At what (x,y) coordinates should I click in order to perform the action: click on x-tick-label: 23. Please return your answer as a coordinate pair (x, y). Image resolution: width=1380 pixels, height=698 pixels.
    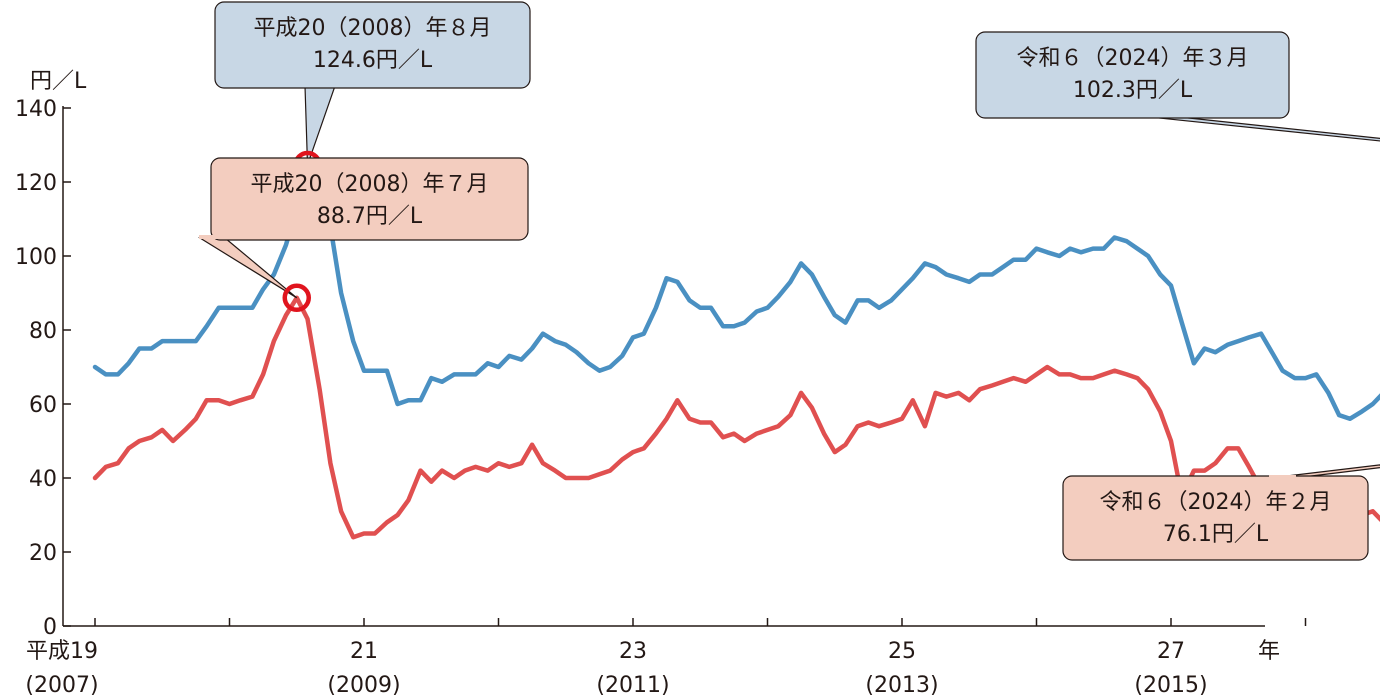
    Looking at the image, I should click on (633, 651).